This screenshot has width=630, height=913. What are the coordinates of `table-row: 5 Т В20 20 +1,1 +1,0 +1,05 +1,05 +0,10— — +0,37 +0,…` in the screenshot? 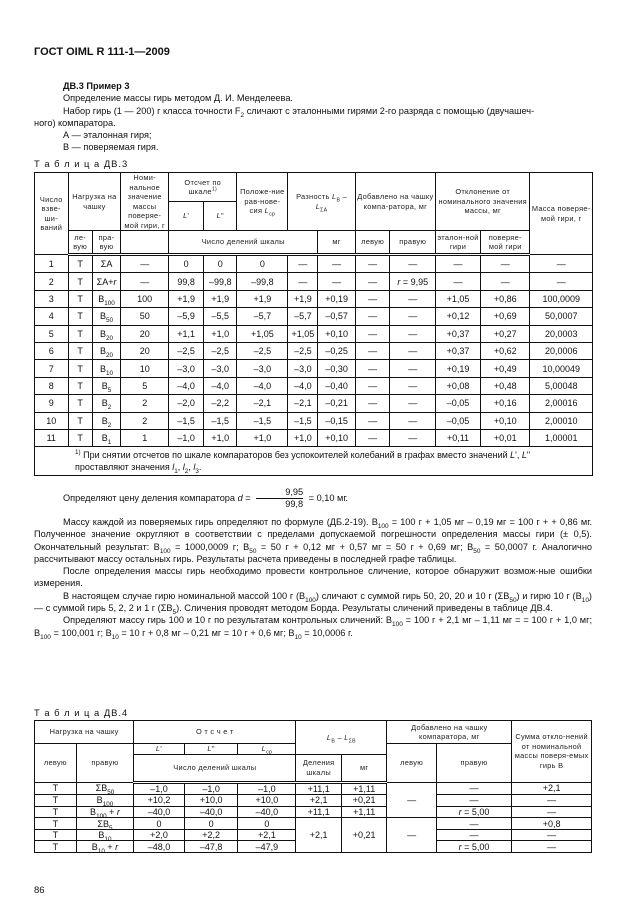 It's located at (313, 333).